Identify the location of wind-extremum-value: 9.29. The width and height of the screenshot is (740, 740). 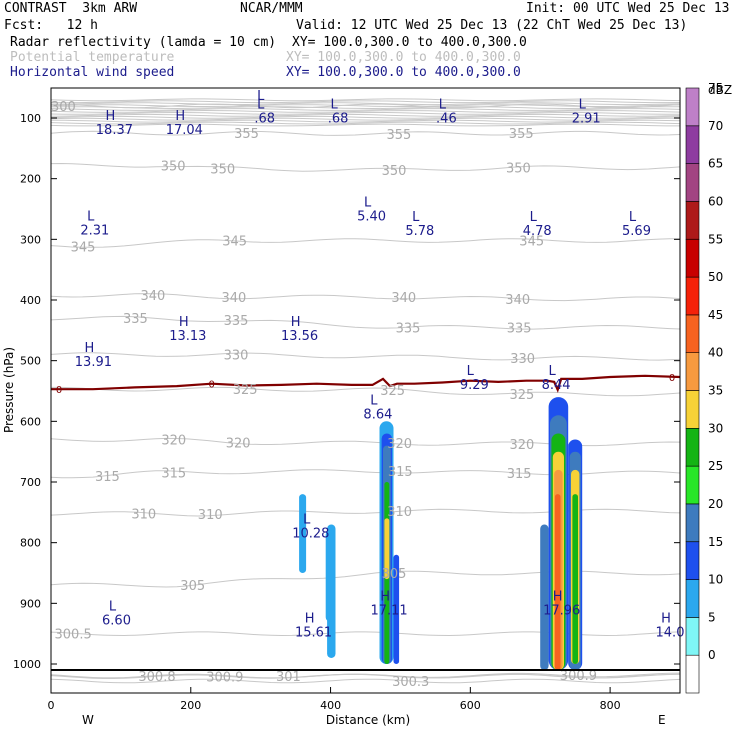
(474, 385).